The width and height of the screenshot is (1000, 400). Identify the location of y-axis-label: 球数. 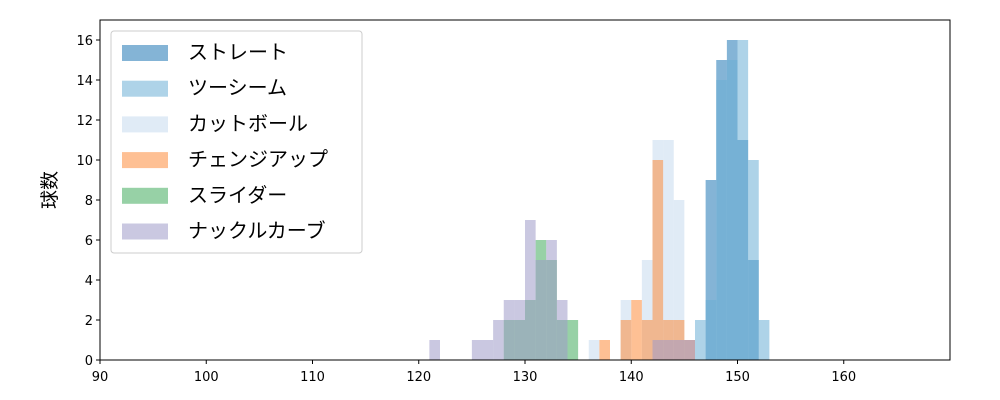
(50, 190).